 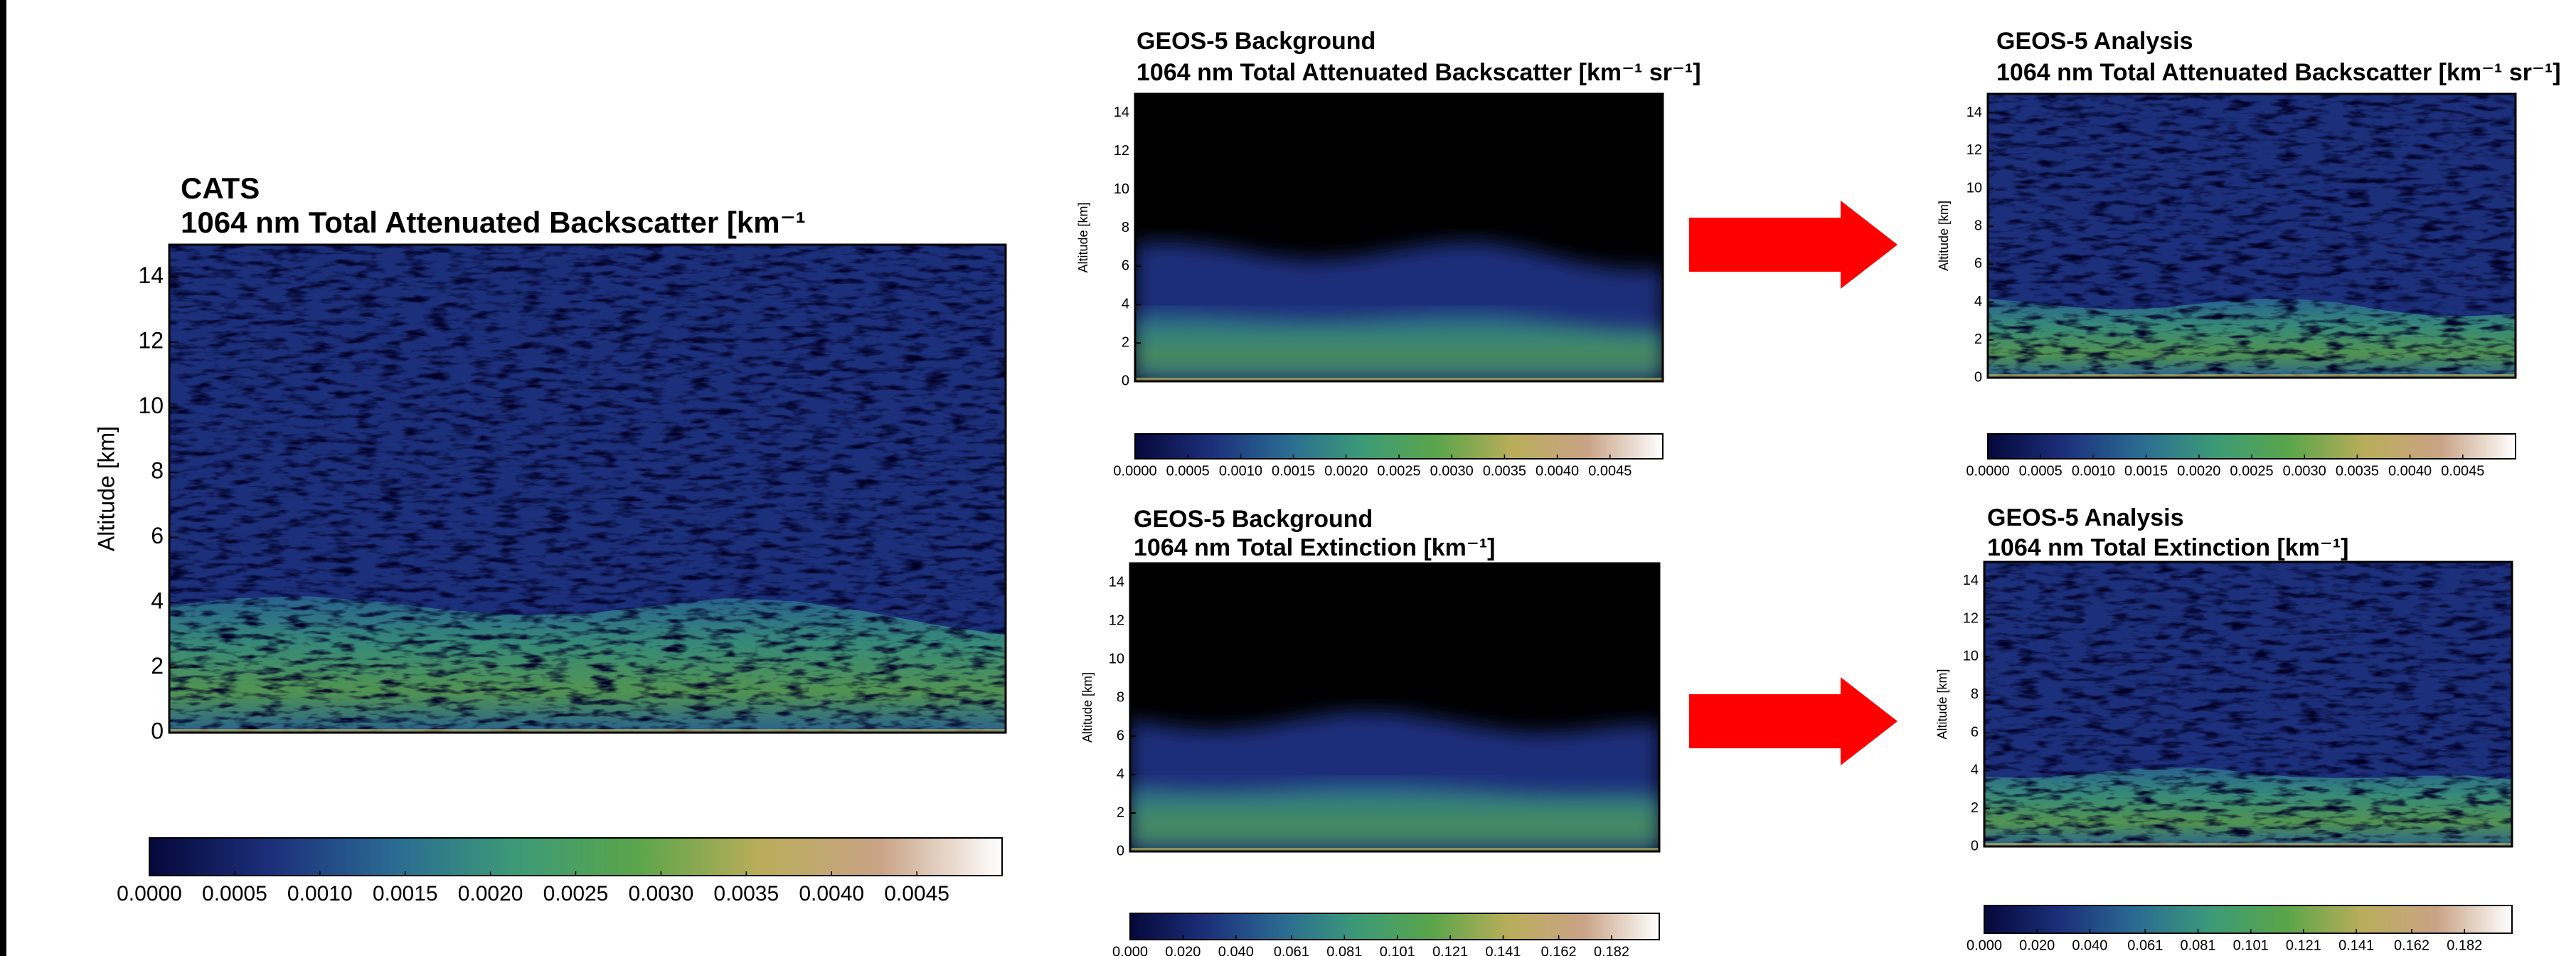 What do you see at coordinates (2197, 945) in the screenshot?
I see `colorbar-tick-label: 0.081` at bounding box center [2197, 945].